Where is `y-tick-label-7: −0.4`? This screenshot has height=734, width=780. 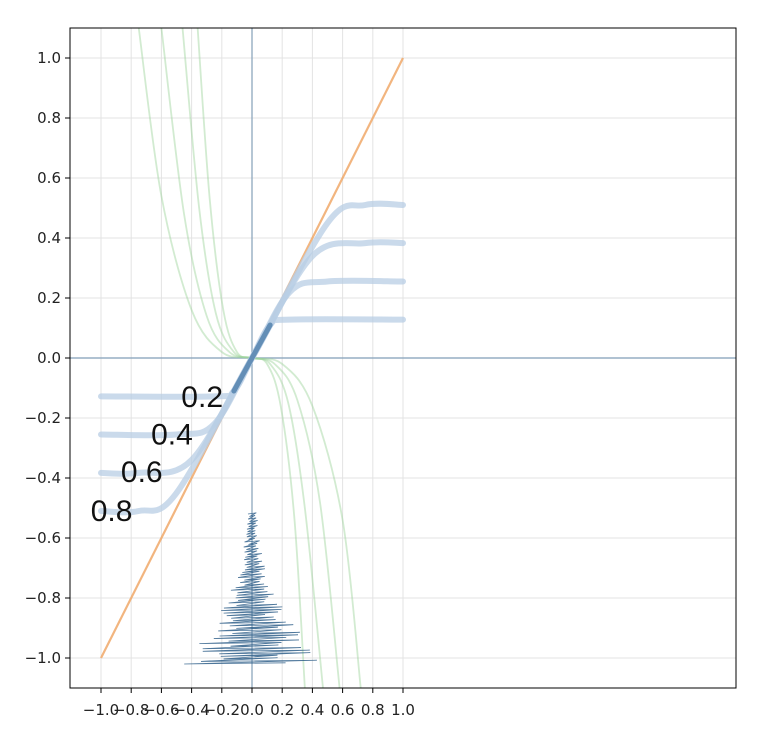 y-tick-label-7: −0.4 is located at coordinates (43, 478).